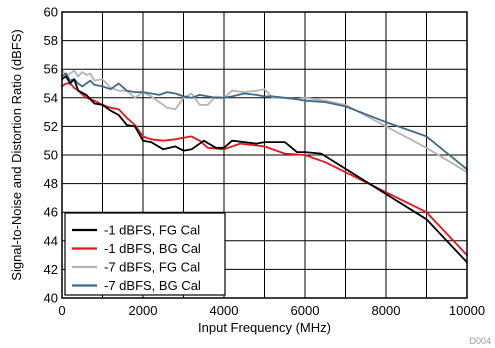 The width and height of the screenshot is (495, 348). What do you see at coordinates (152, 248) in the screenshot?
I see `legend-label: -1 dBFS, BG Cal` at bounding box center [152, 248].